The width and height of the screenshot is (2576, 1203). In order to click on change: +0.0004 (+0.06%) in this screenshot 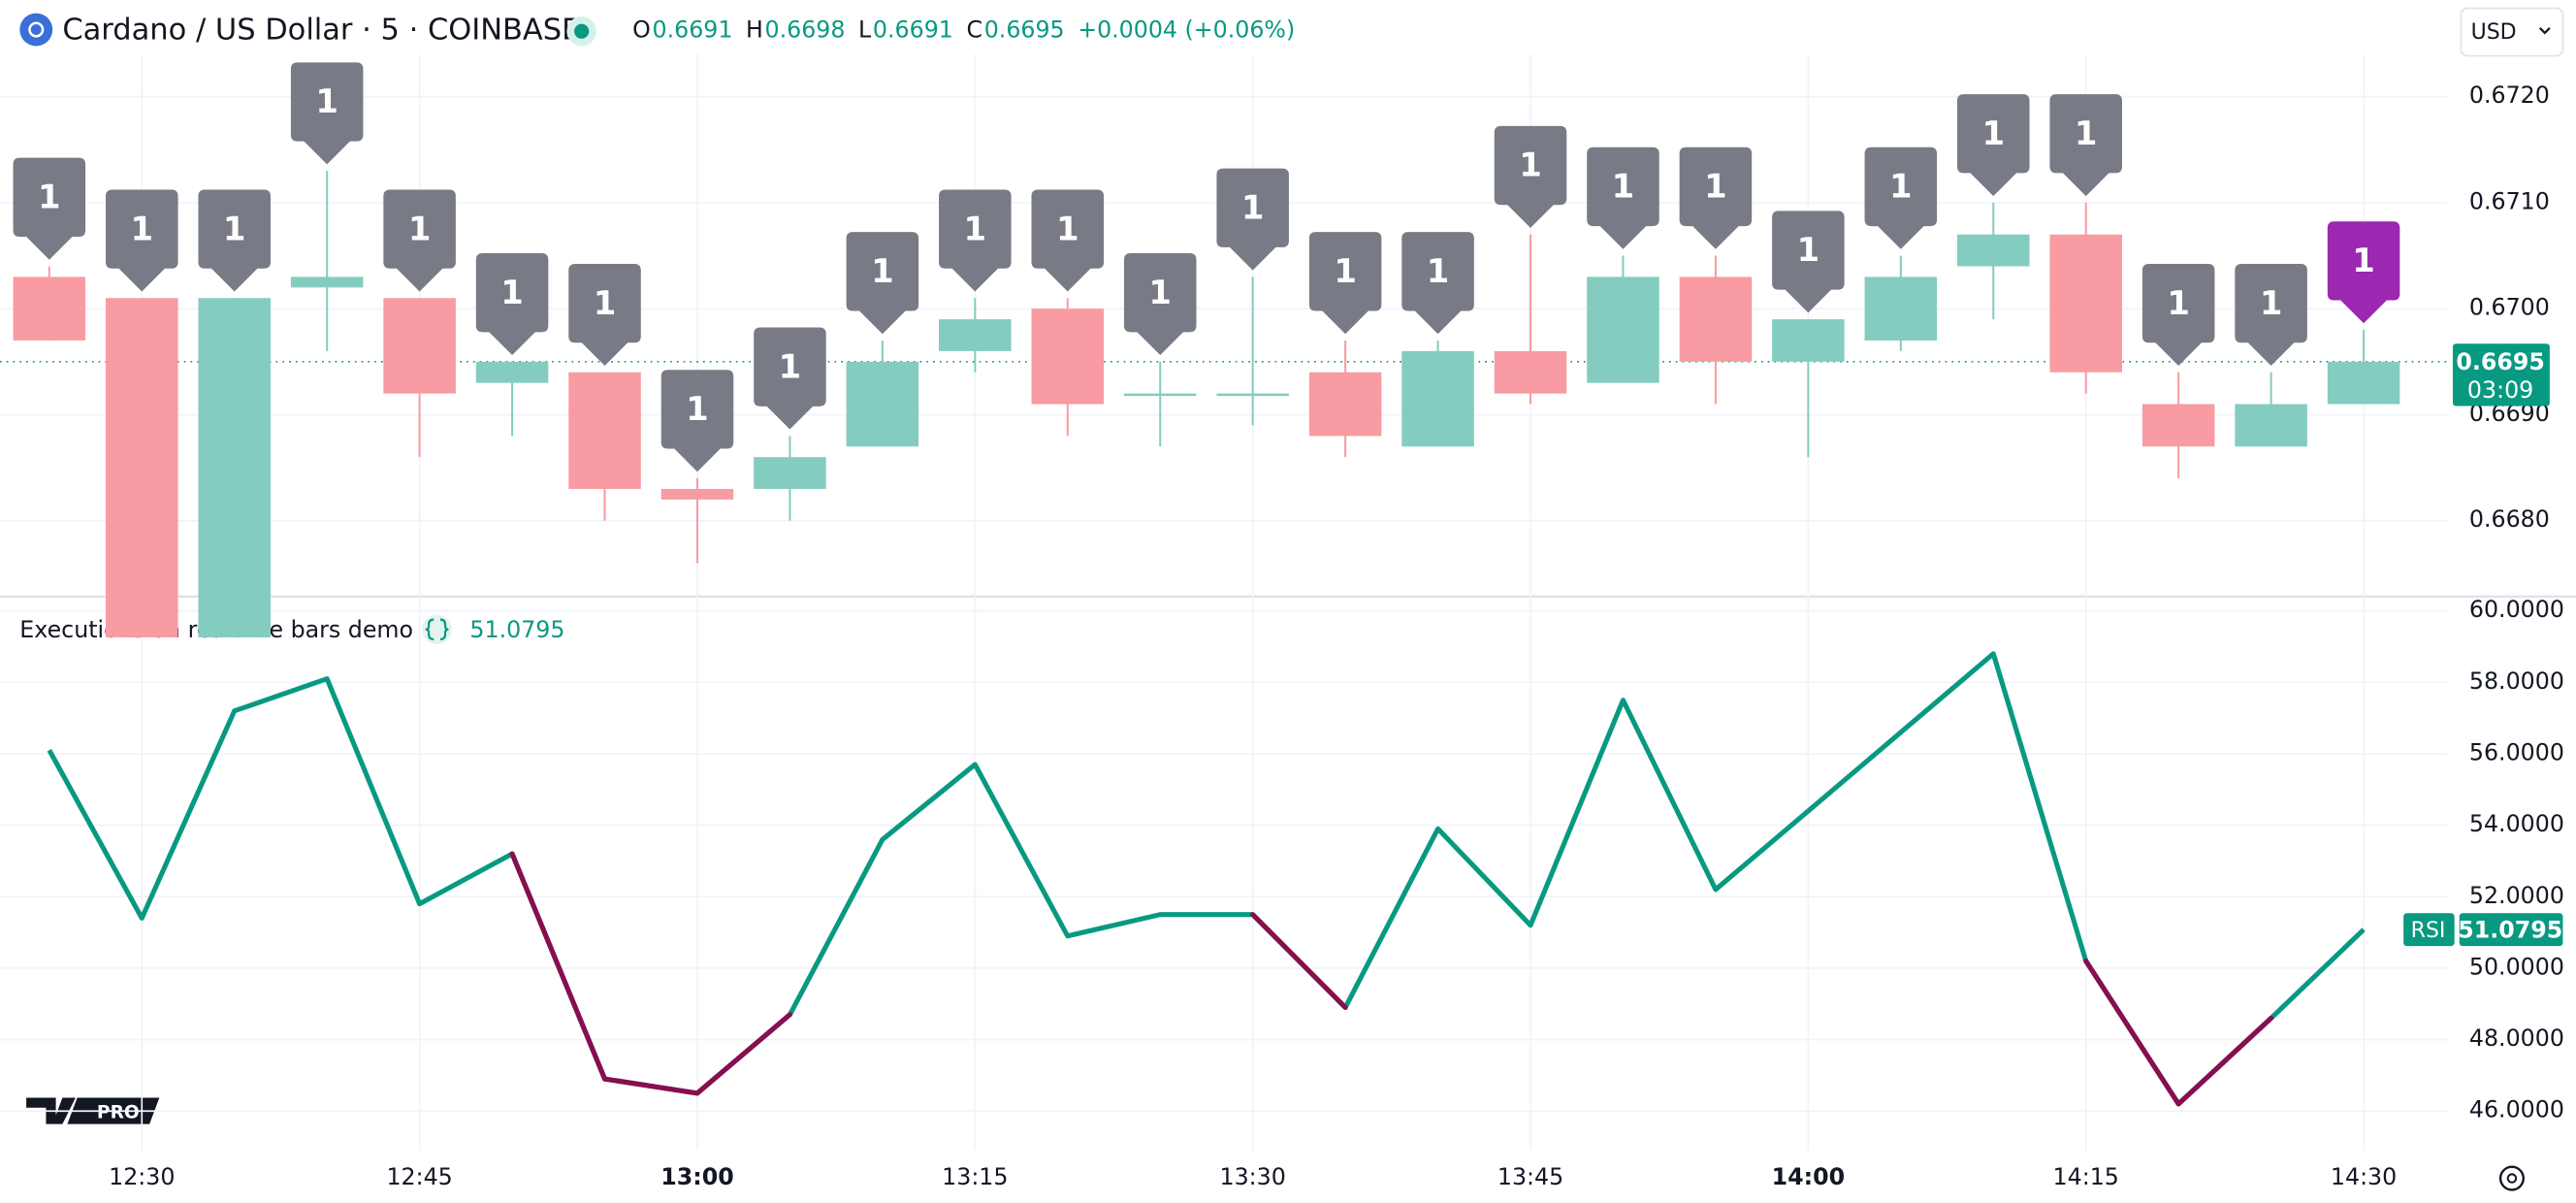, I will do `click(1186, 30)`.